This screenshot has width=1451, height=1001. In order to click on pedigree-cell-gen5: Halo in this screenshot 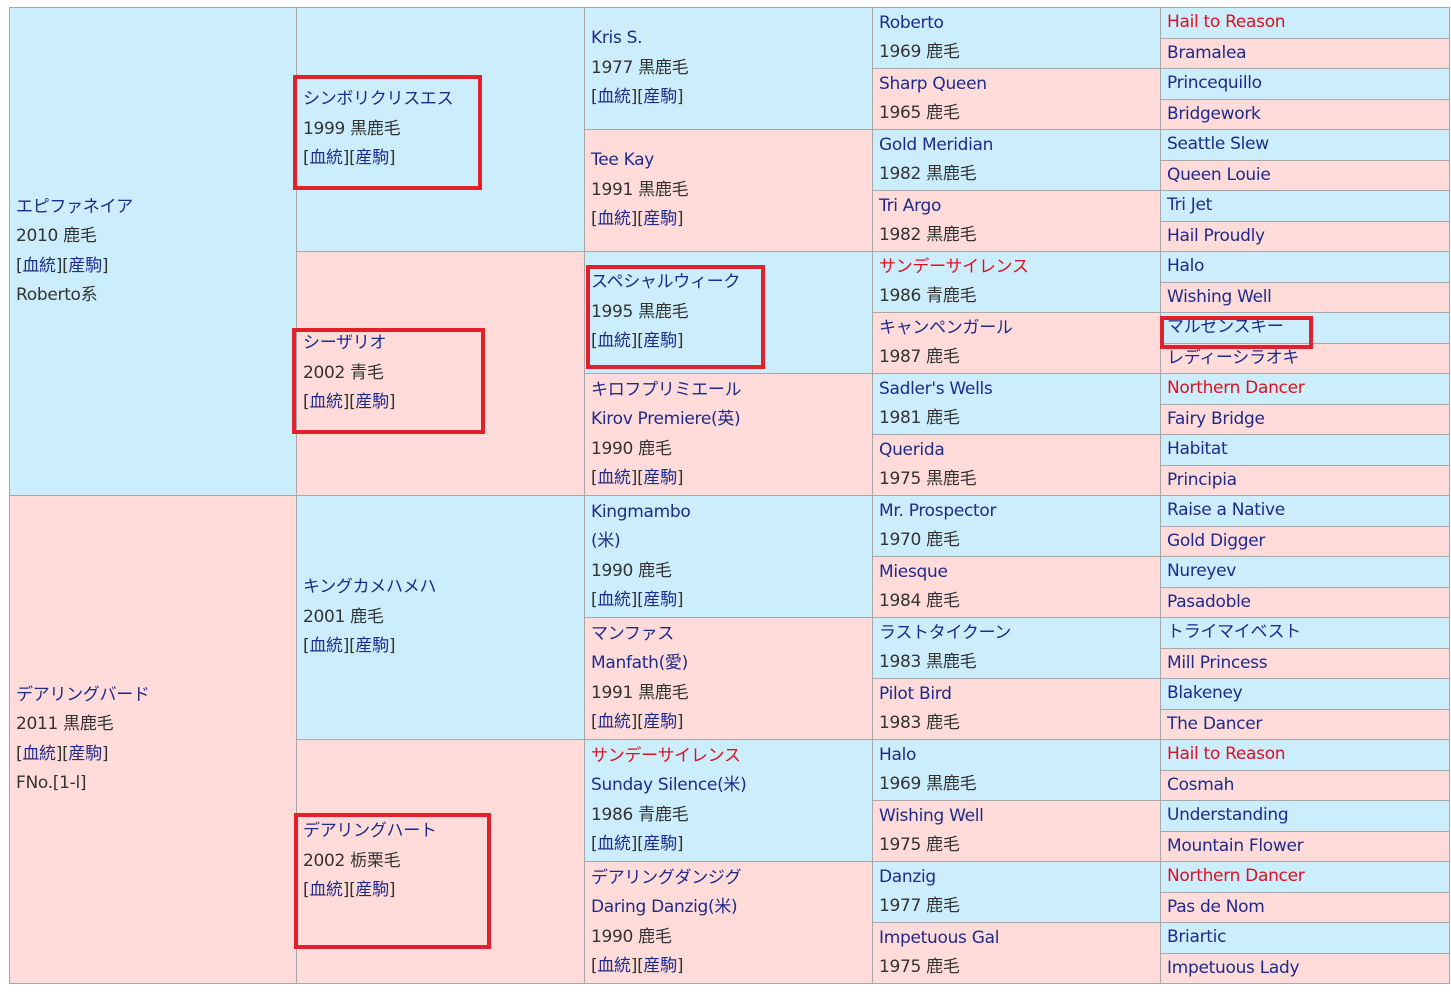, I will do `click(1305, 267)`.